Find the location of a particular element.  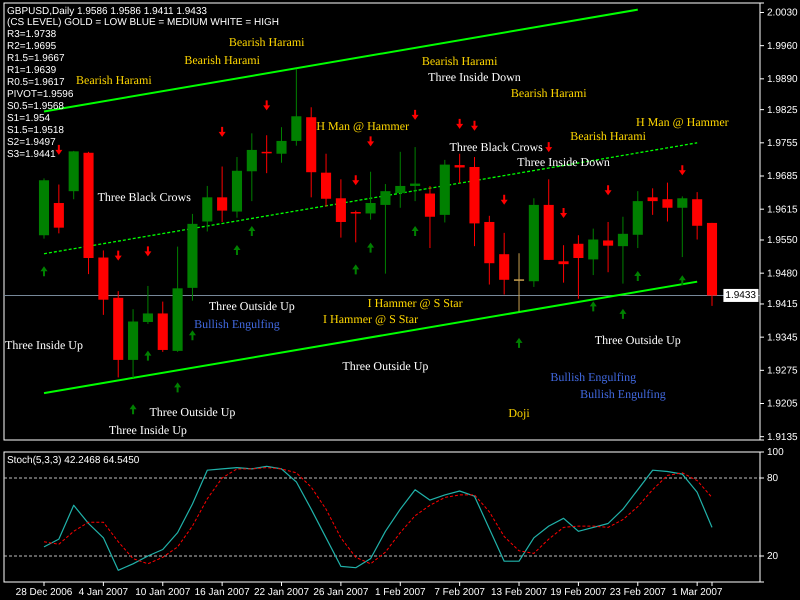

annotation: R1=1.9639 is located at coordinates (32, 70).